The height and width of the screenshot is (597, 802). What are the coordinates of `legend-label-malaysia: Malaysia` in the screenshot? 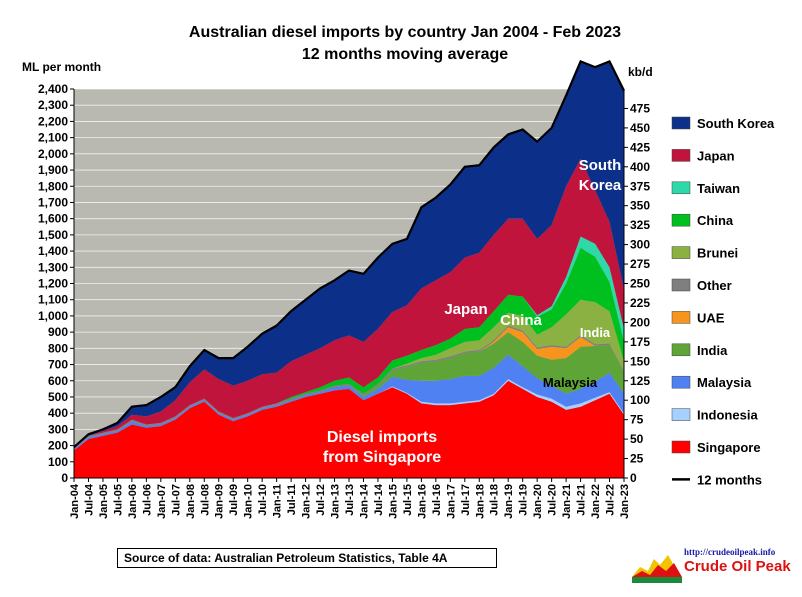 It's located at (724, 382).